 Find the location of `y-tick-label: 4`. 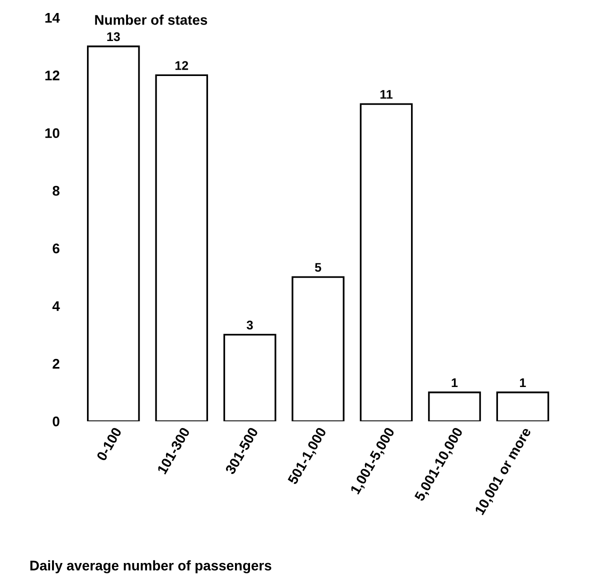

y-tick-label: 4 is located at coordinates (56, 306).